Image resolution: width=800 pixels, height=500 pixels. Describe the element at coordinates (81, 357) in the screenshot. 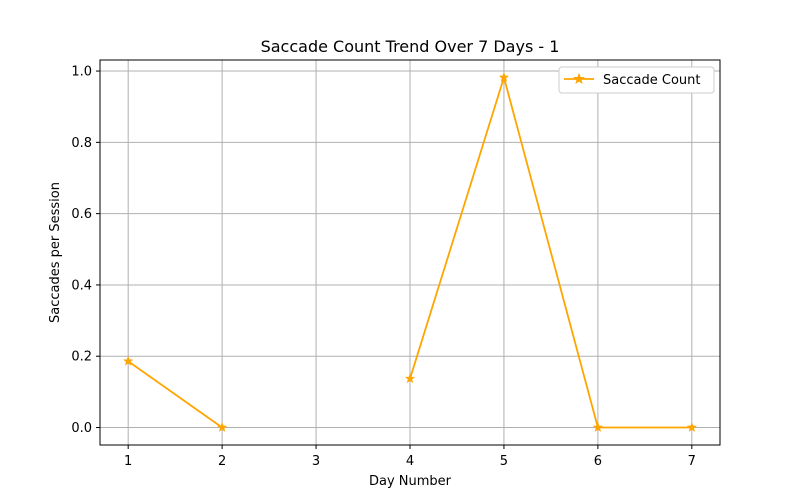

I see `y-tick-label: 0.2` at that location.